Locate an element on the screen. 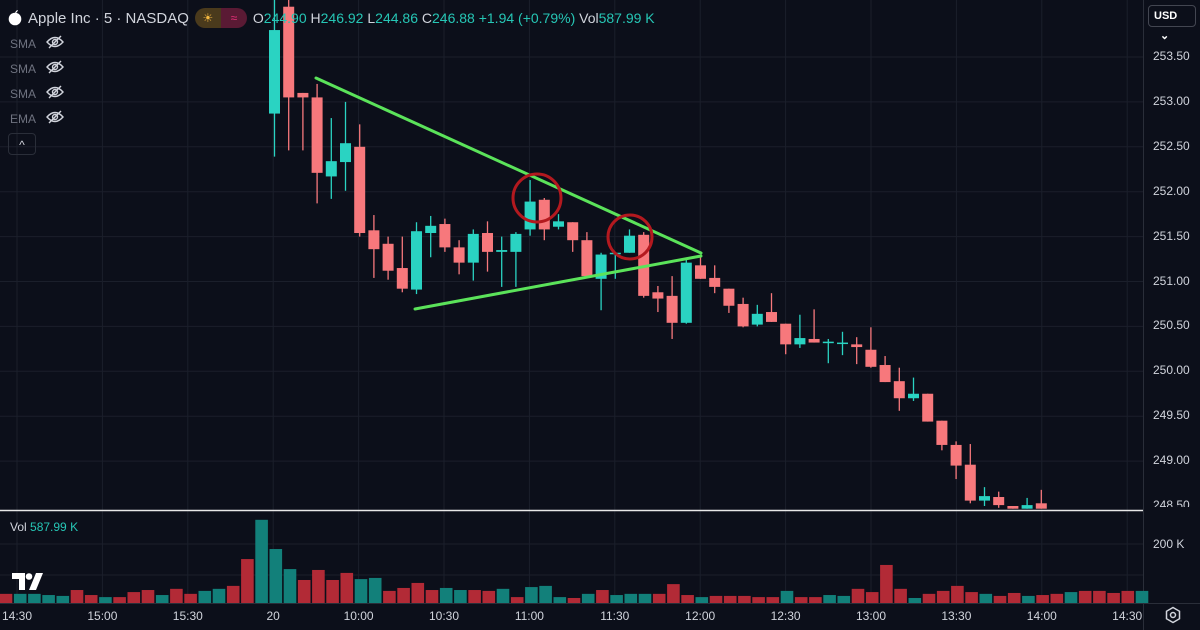  extended-hours-icon: ≈ is located at coordinates (233, 18).